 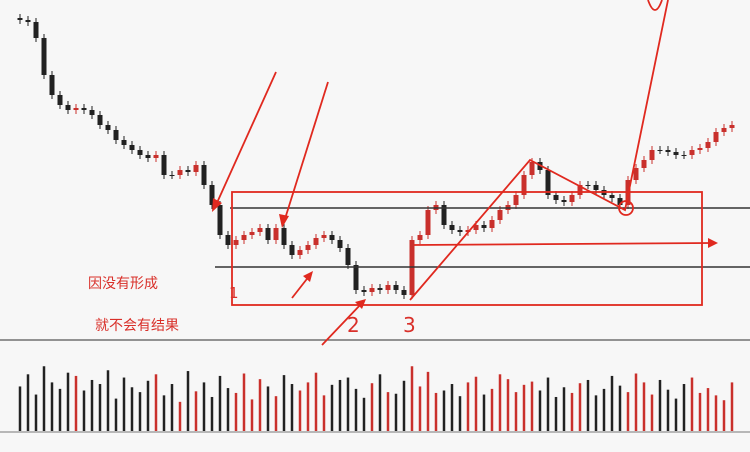 What do you see at coordinates (234, 293) in the screenshot?
I see `point-label: 1` at bounding box center [234, 293].